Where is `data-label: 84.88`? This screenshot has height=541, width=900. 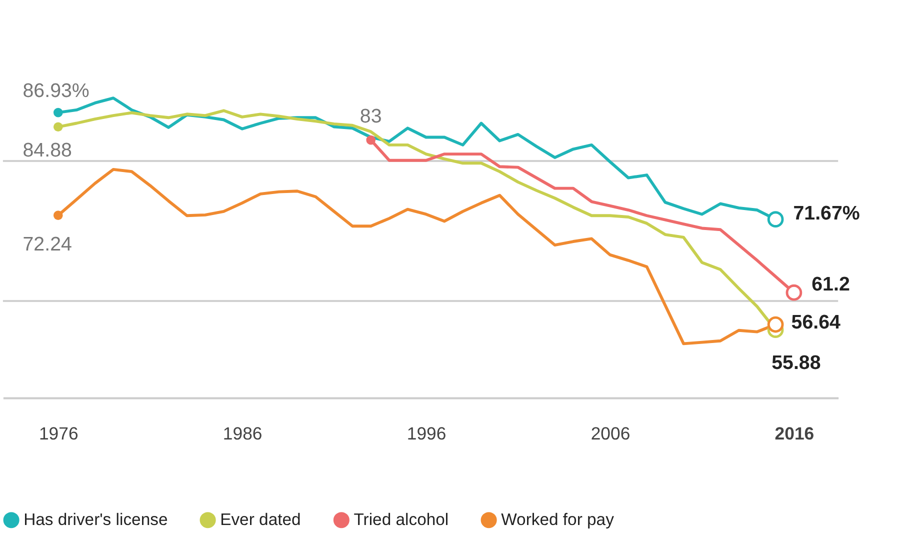 data-label: 84.88 is located at coordinates (47, 150).